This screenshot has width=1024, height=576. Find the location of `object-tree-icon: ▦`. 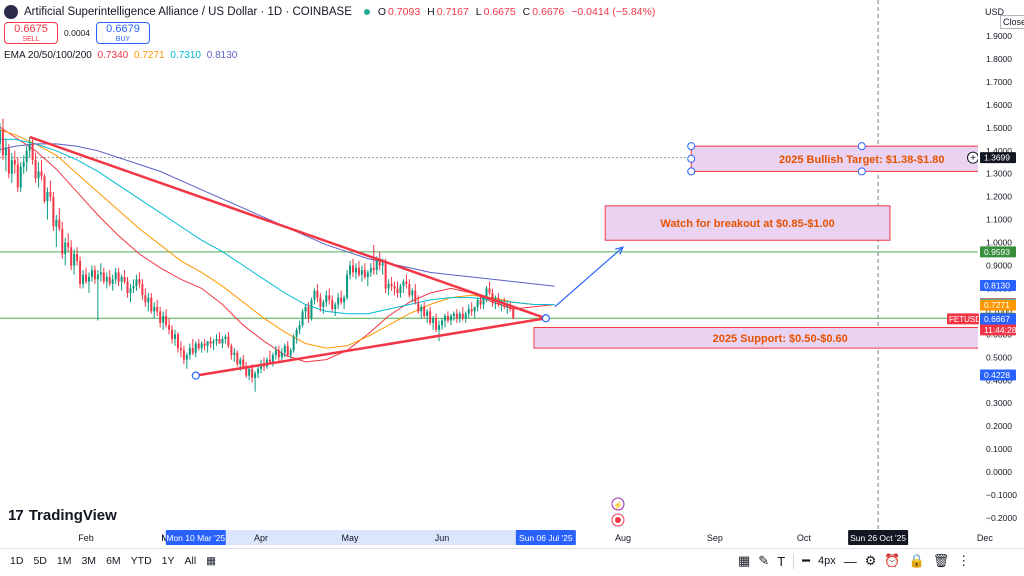

object-tree-icon: ▦ is located at coordinates (744, 560).